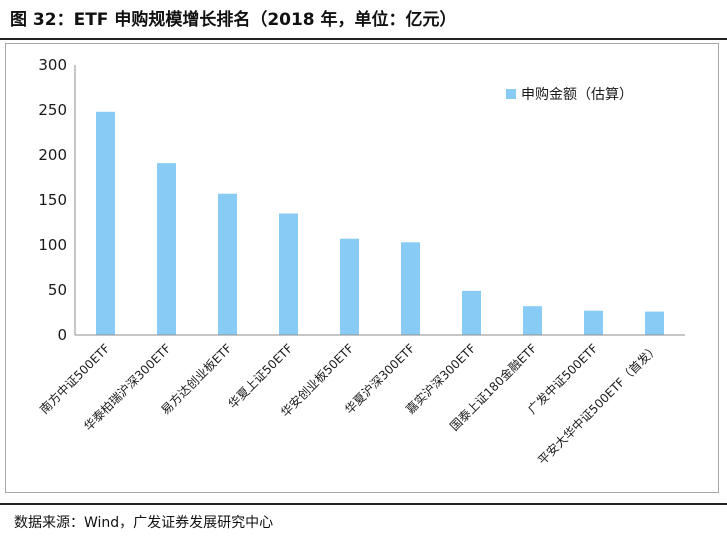  What do you see at coordinates (52, 65) in the screenshot?
I see `y-tick-label: 300` at bounding box center [52, 65].